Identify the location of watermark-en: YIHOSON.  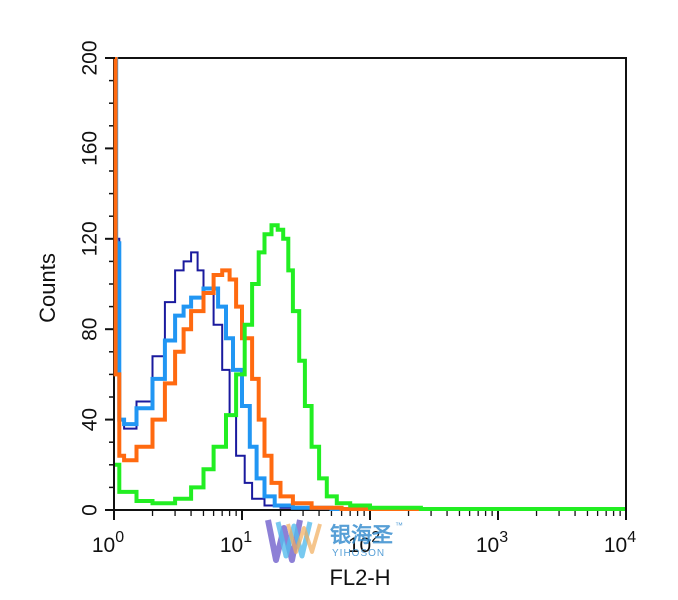
(358, 553).